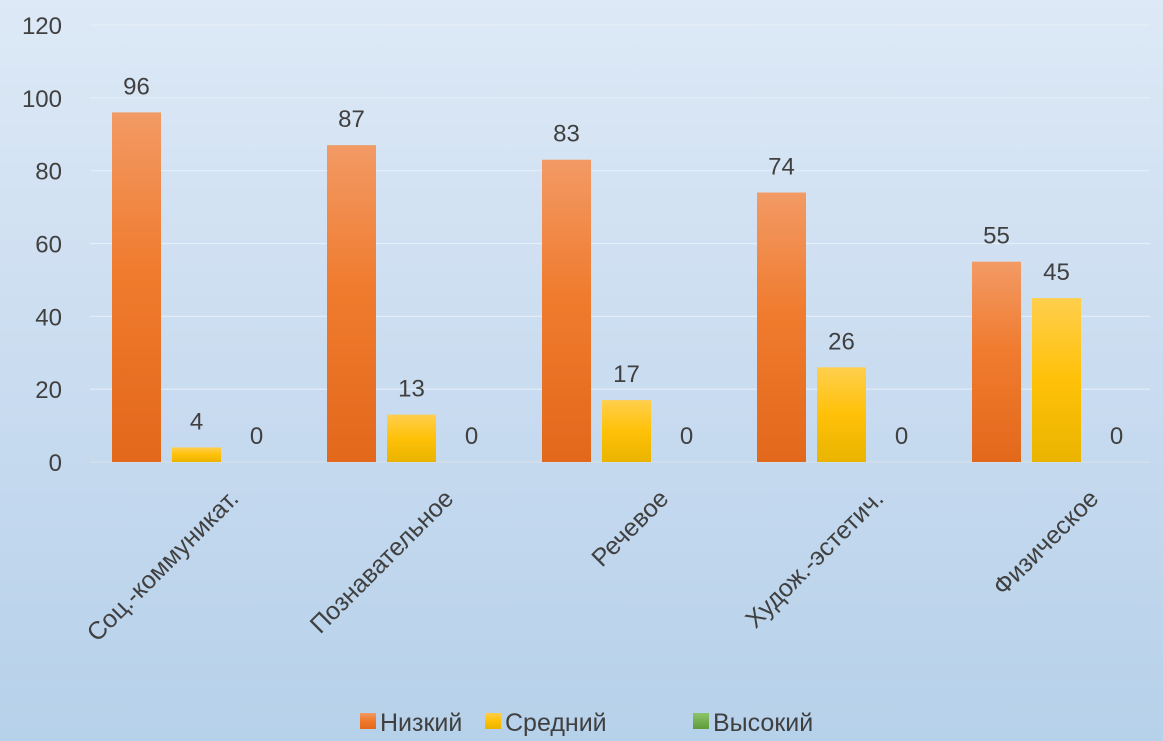  I want to click on legend-label: Низкий, so click(421, 723).